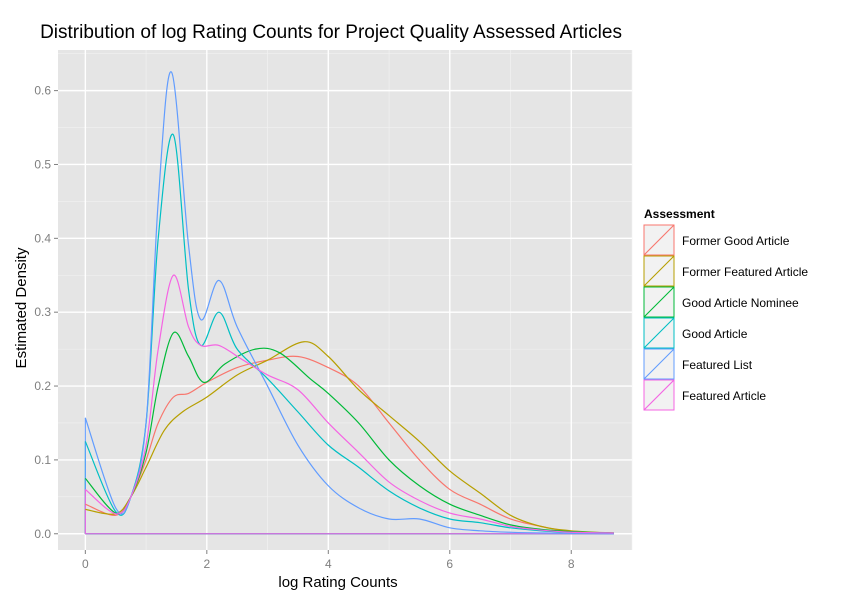 The height and width of the screenshot is (601, 849). I want to click on legend-label: Good Article, so click(715, 334).